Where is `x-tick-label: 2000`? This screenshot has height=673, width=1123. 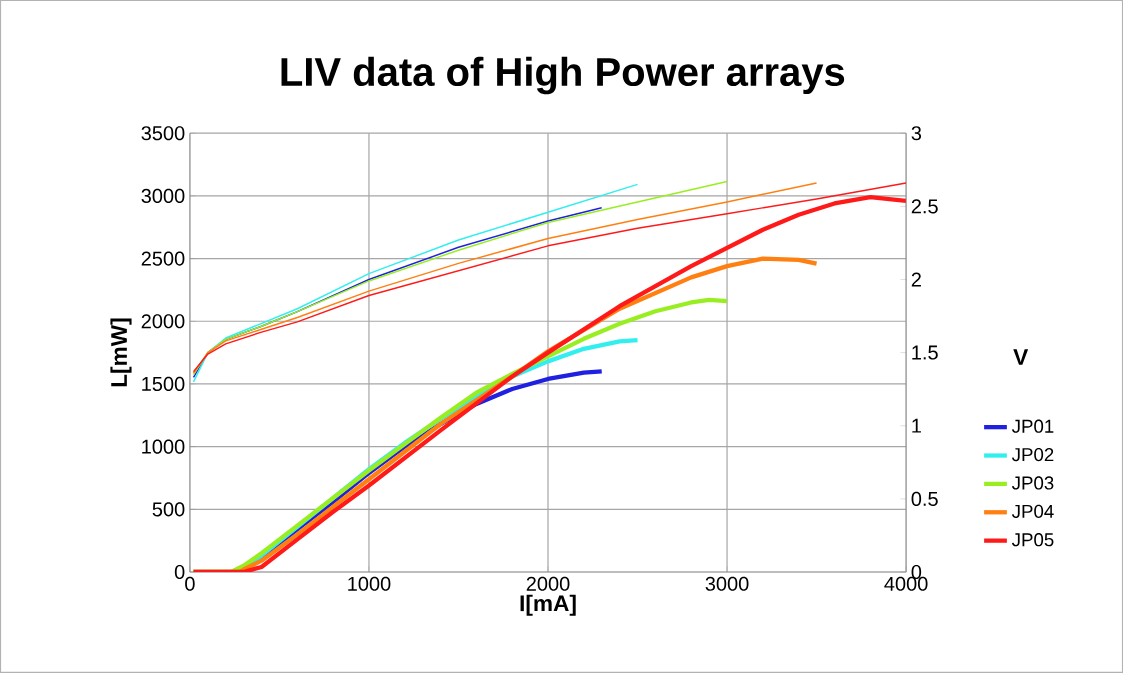 x-tick-label: 2000 is located at coordinates (548, 583).